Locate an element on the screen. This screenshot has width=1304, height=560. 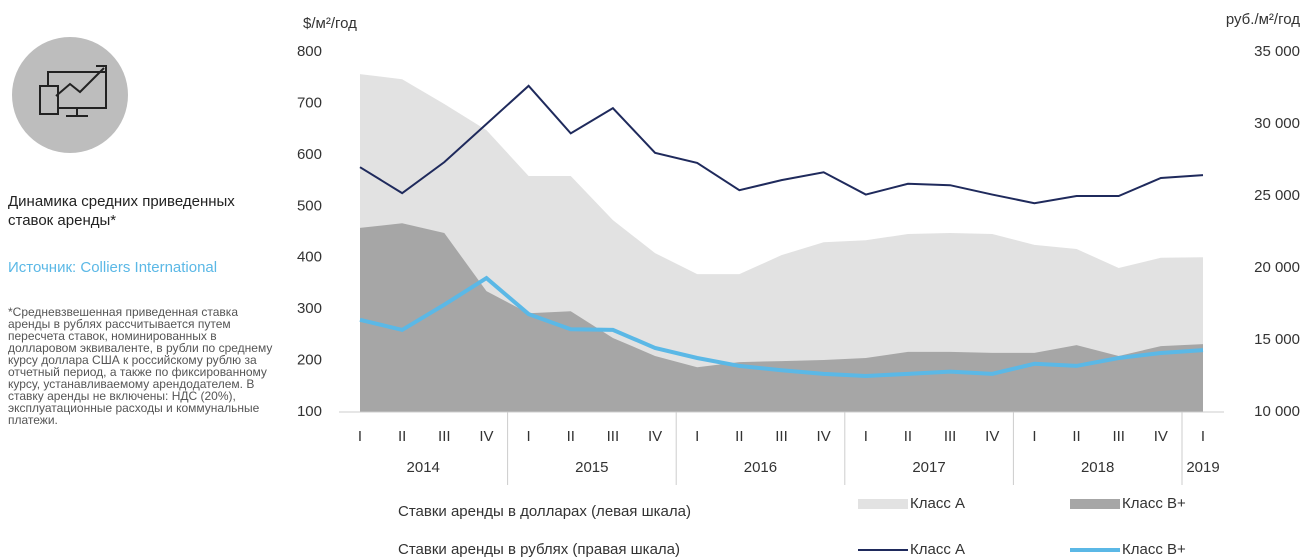
y2-axis-label: руб./м²/год is located at coordinates (1263, 19).